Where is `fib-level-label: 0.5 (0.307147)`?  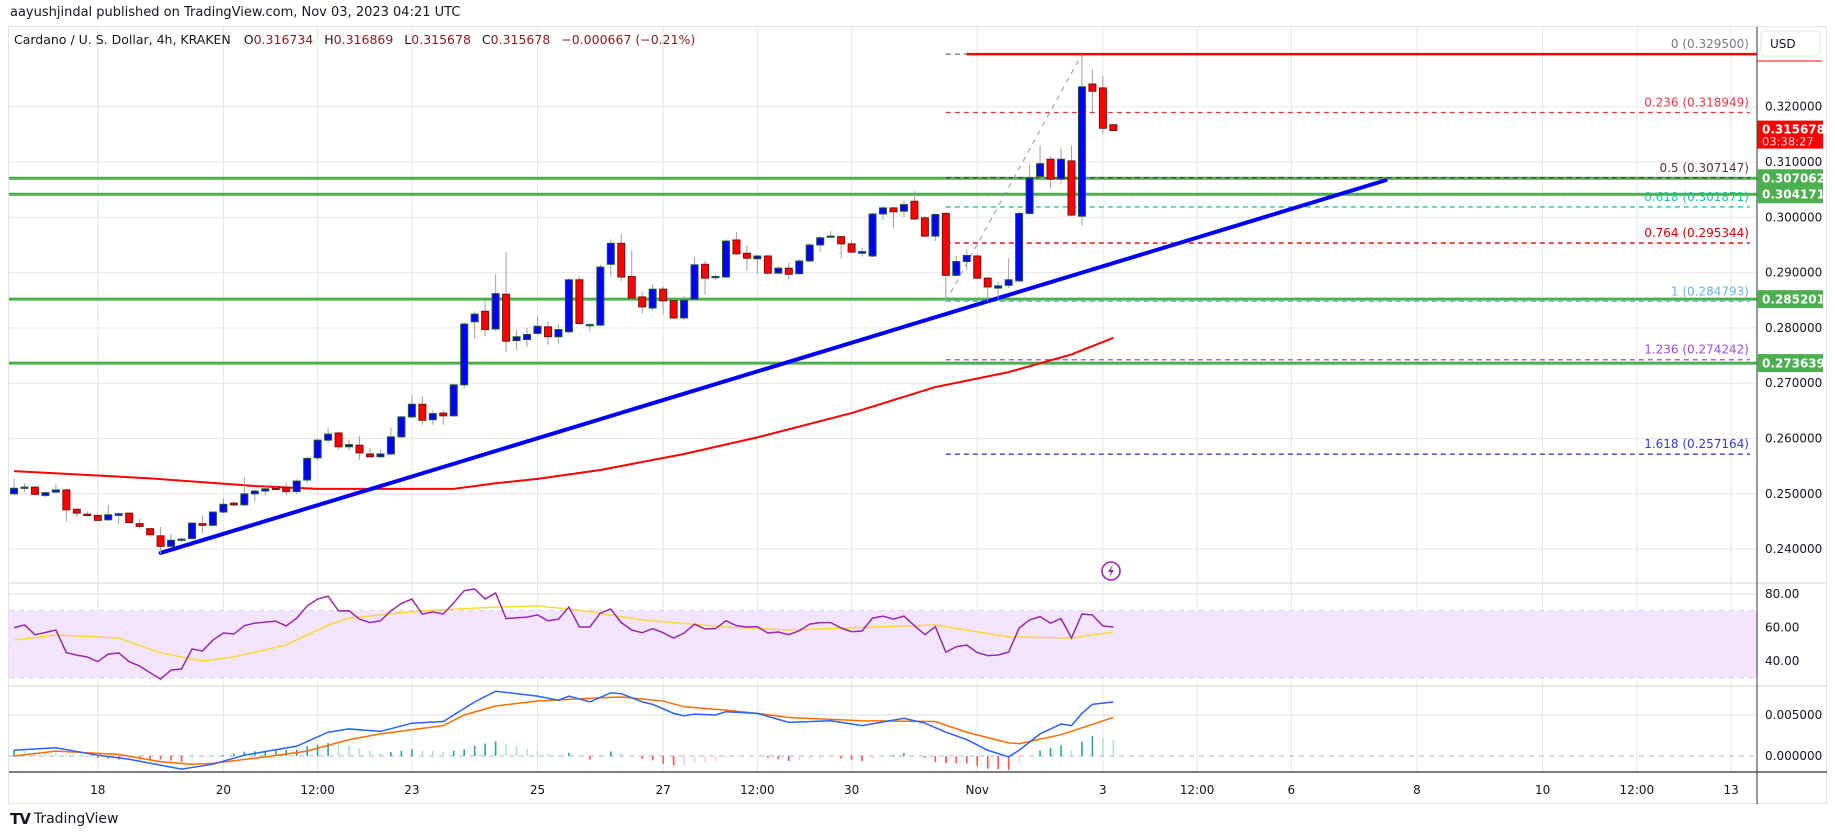 fib-level-label: 0.5 (0.307147) is located at coordinates (1704, 168).